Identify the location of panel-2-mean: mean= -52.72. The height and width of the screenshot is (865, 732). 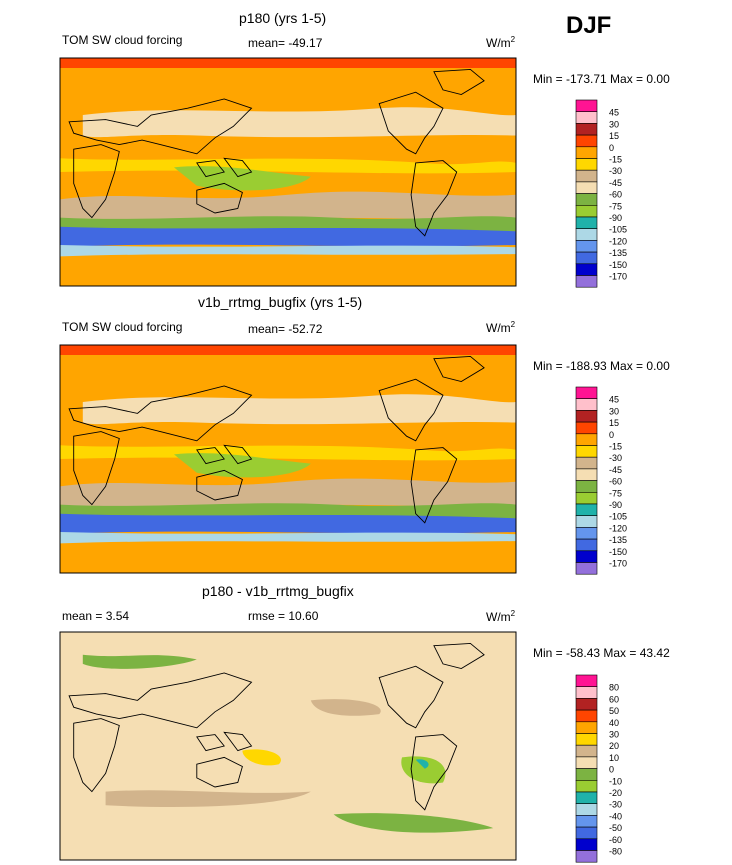
(285, 329).